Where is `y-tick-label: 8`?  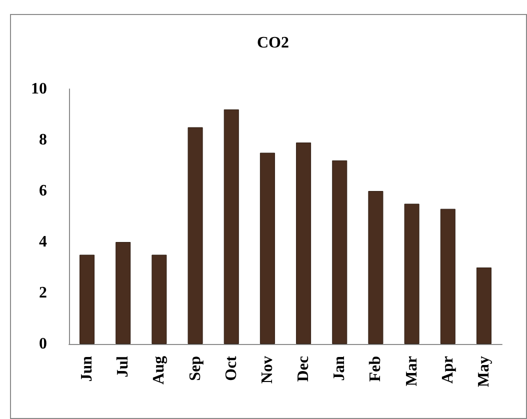 y-tick-label: 8 is located at coordinates (43, 140).